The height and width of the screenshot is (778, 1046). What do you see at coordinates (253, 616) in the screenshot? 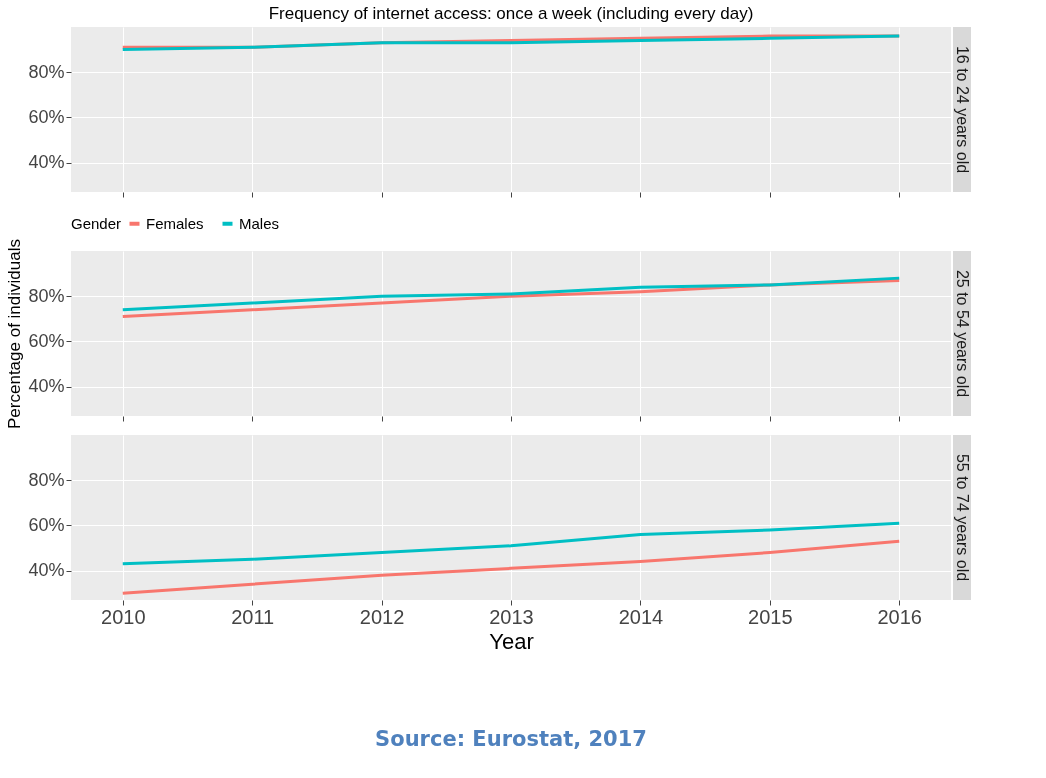
I see `x-tick-label: 2011` at bounding box center [253, 616].